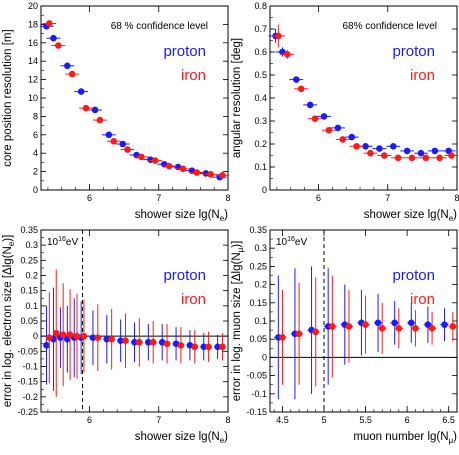 This screenshot has width=459, height=455. I want to click on y-tick-label: 0.8, so click(260, 6).